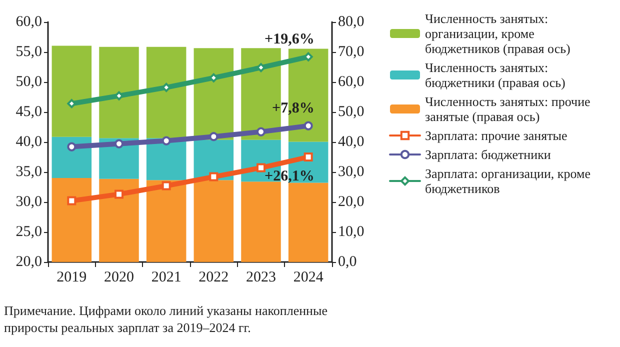  Describe the element at coordinates (71, 278) in the screenshot. I see `x-tick-label: 2019` at that location.